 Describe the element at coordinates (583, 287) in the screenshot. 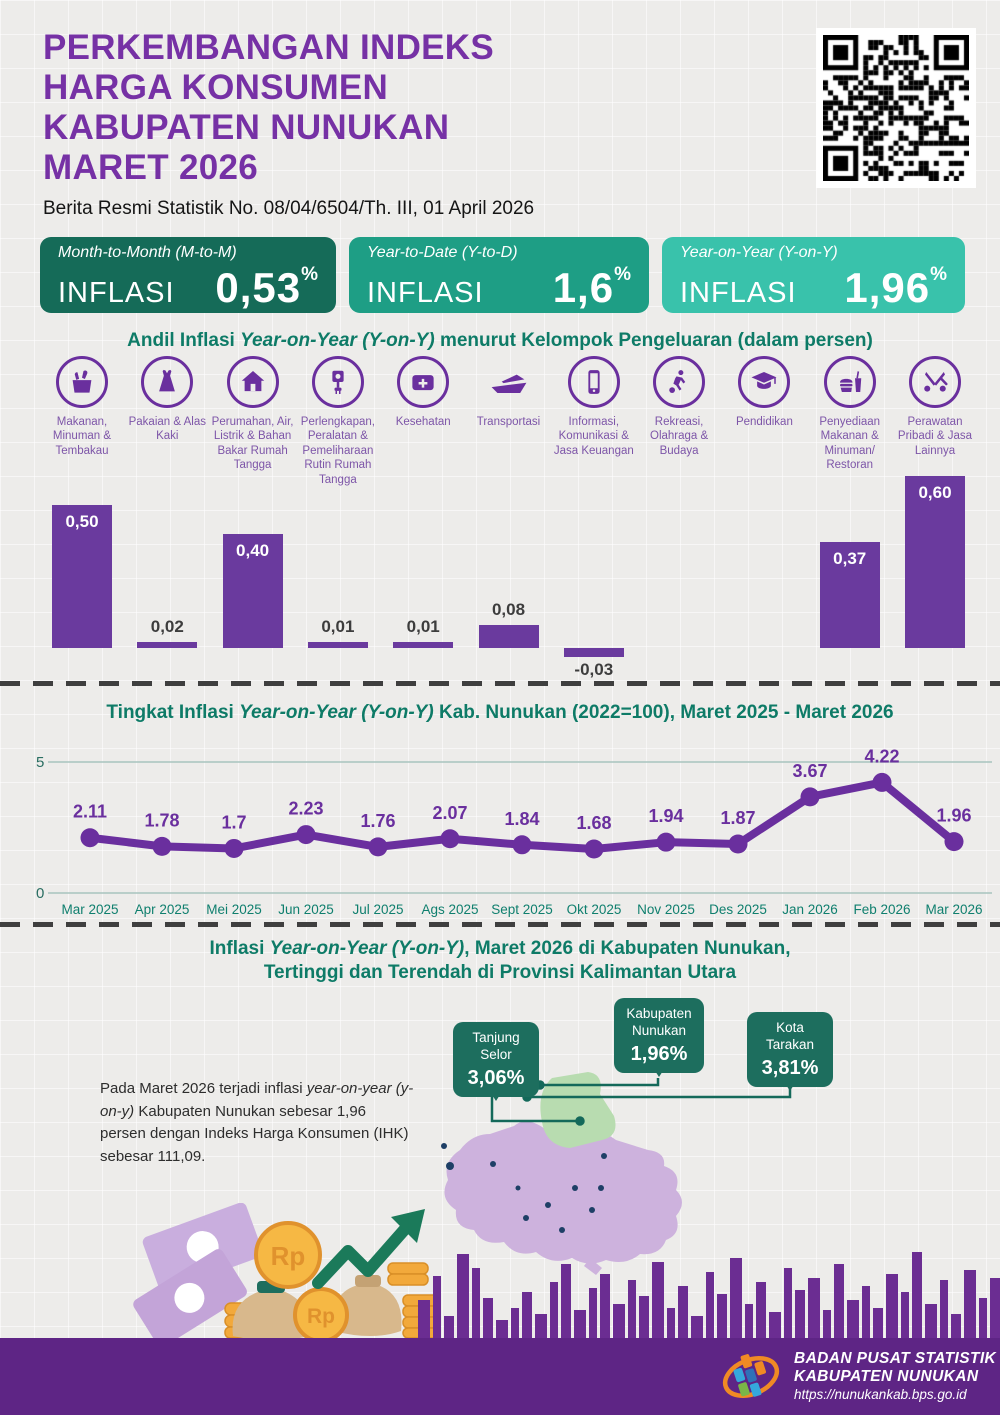

I see `card-value: 1,6` at that location.